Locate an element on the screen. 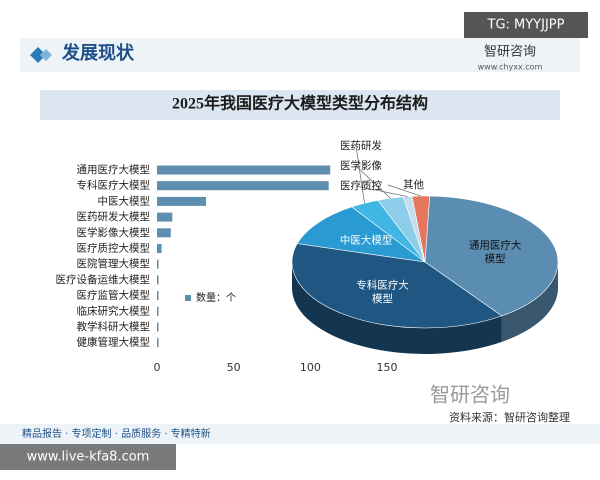 Image resolution: width=600 pixels, height=480 pixels. slice-label: 通用医疗大模型 is located at coordinates (495, 251).